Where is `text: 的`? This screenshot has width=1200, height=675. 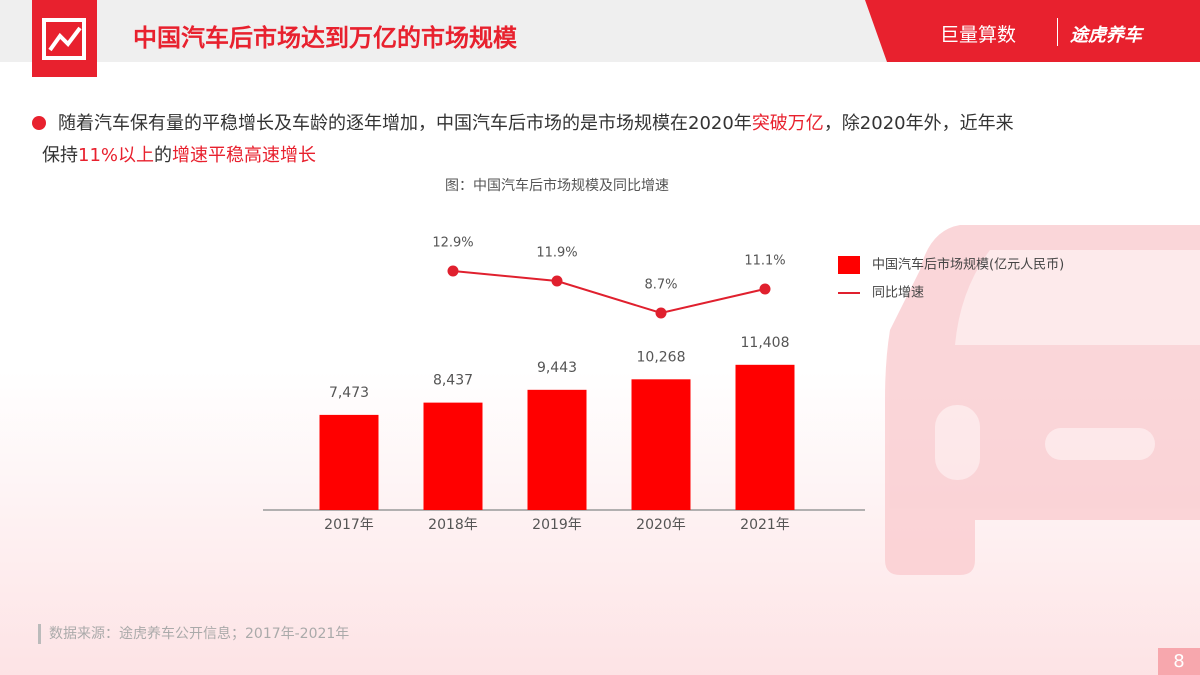
text: 的 is located at coordinates (163, 155).